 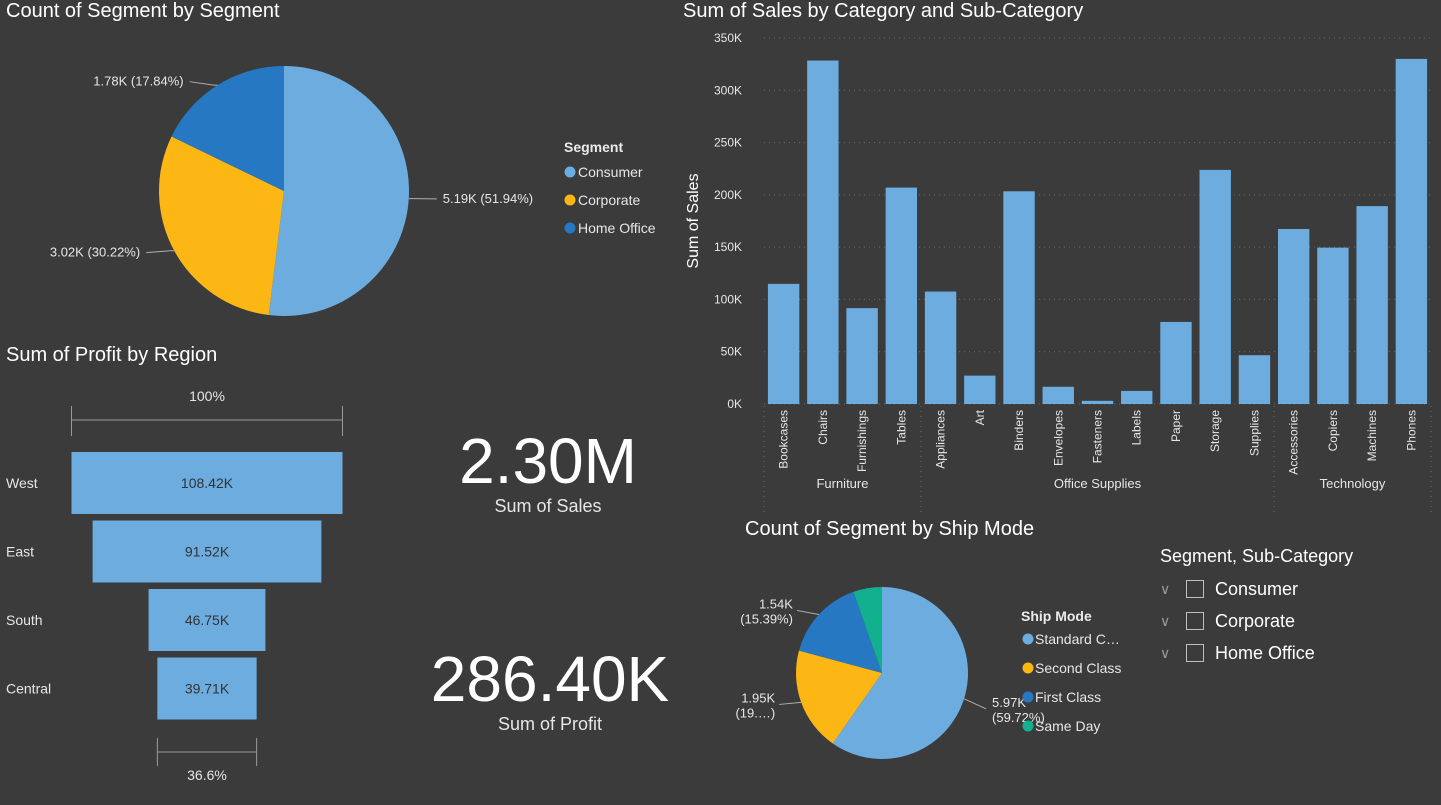 What do you see at coordinates (1265, 652) in the screenshot?
I see `slicer-item-label: Home Office` at bounding box center [1265, 652].